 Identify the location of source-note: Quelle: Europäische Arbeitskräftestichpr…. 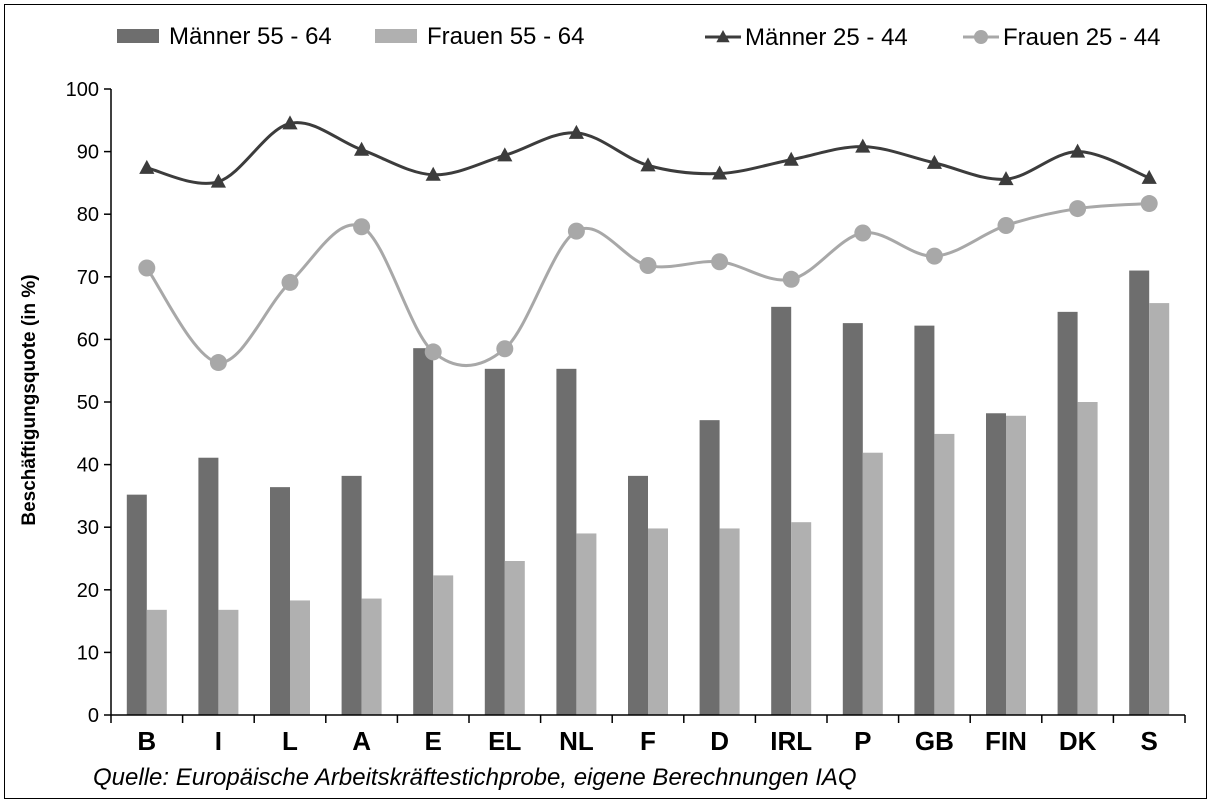
(475, 777).